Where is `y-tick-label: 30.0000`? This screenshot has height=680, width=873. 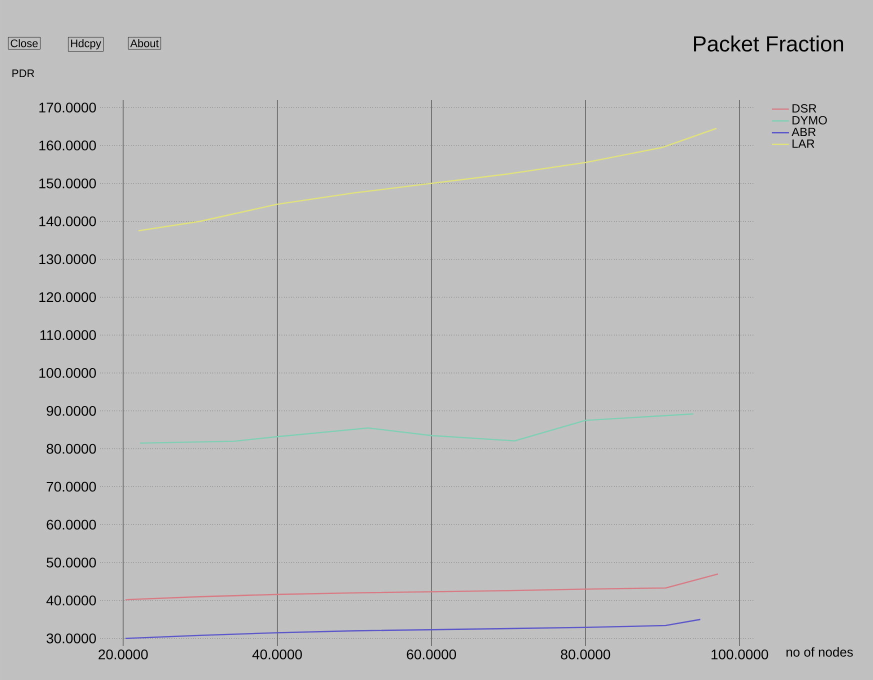
y-tick-label: 30.0000 is located at coordinates (71, 638).